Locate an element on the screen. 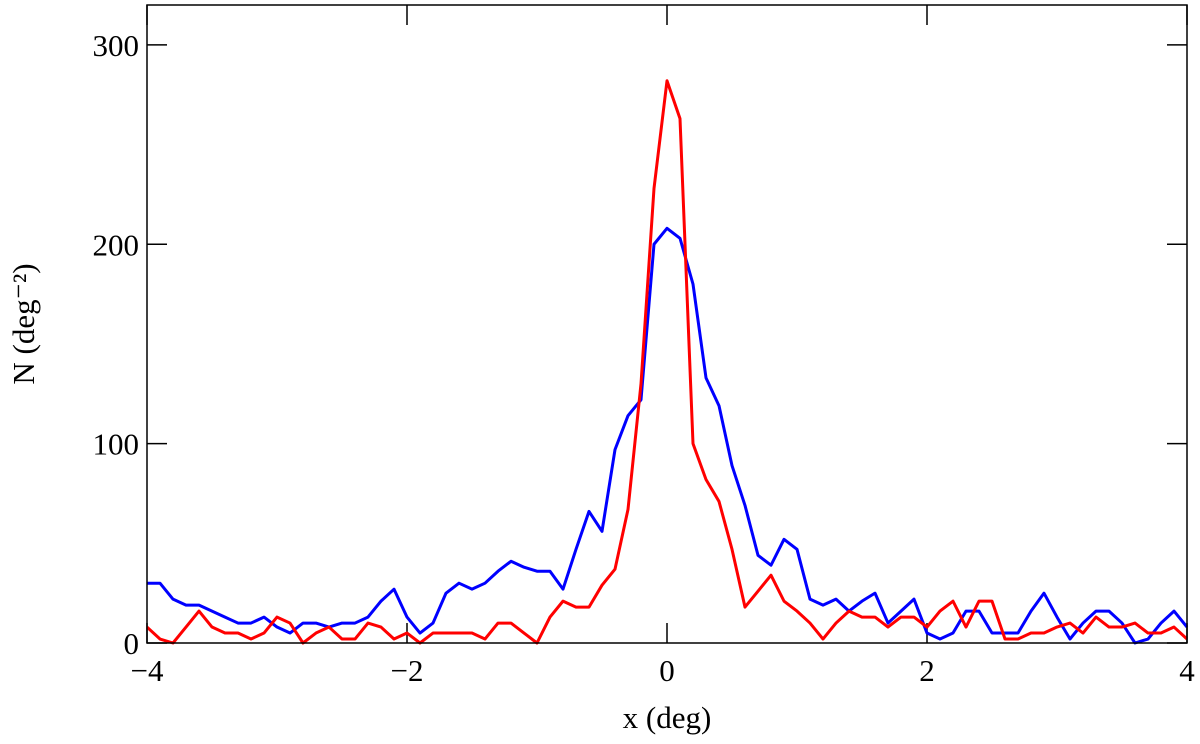 This screenshot has height=744, width=1200. x-tick-label: 4 is located at coordinates (1187, 670).